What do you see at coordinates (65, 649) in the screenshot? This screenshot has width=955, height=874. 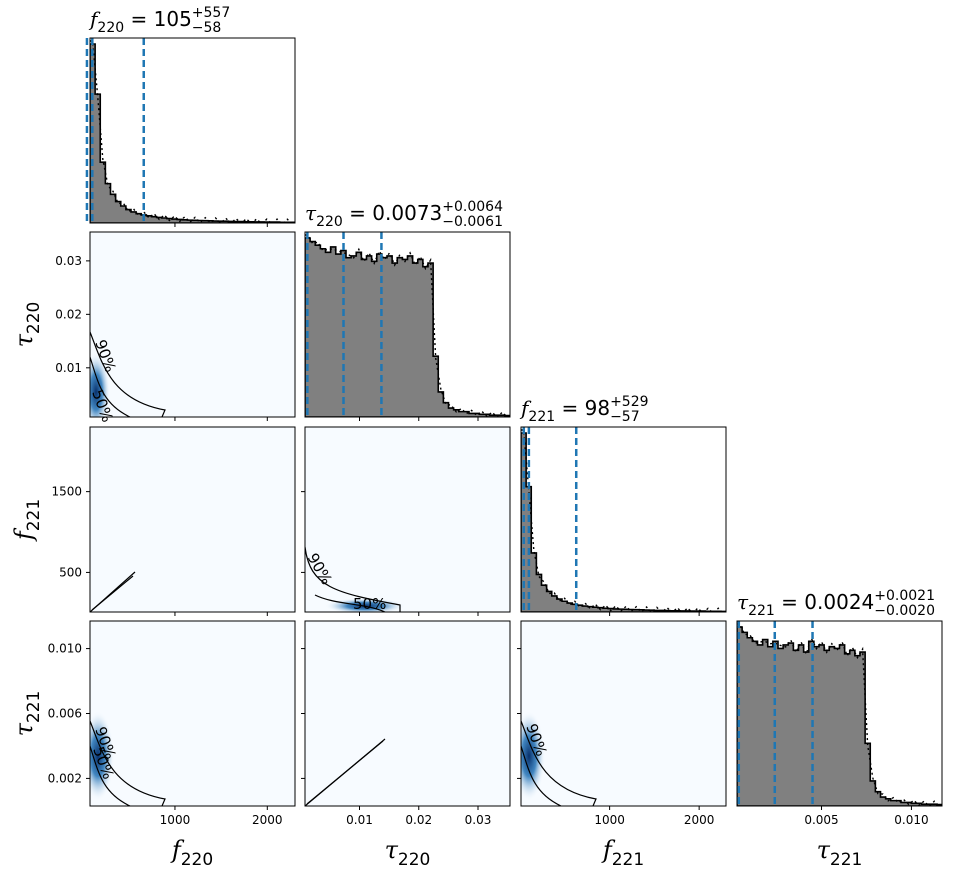 I see `y-tick-label: 0.010` at bounding box center [65, 649].